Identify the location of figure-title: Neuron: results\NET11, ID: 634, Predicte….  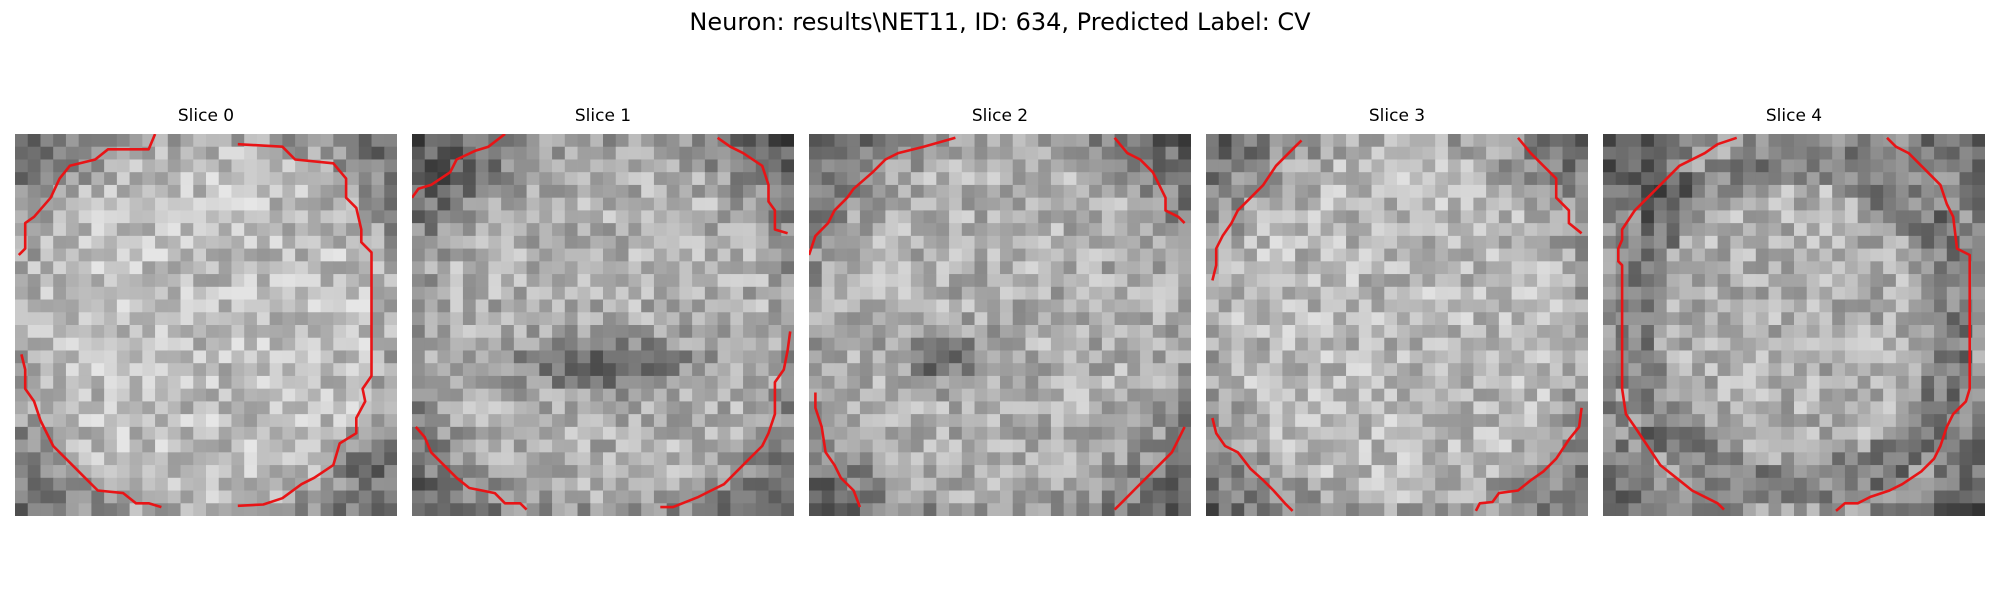
(1000, 22).